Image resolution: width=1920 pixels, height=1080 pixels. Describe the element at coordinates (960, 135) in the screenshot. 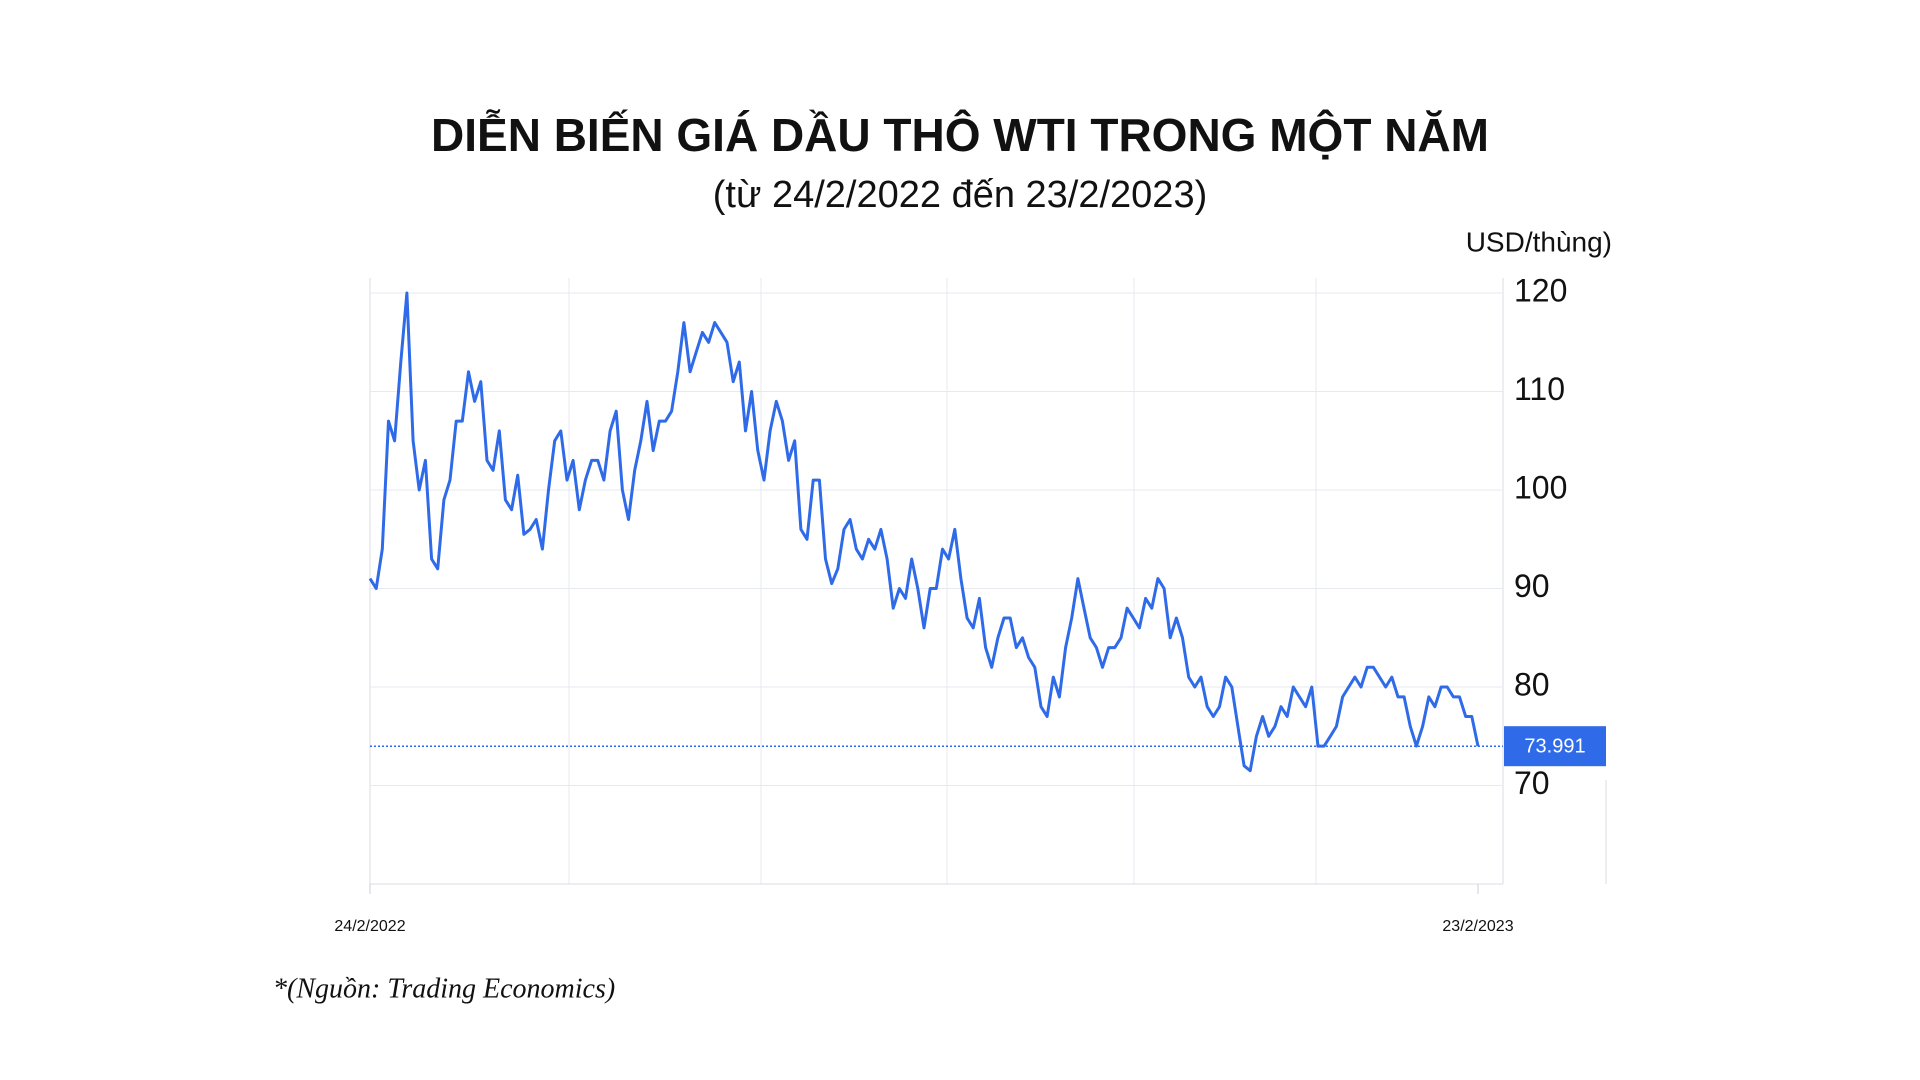

I see `chart-title: DIỄN BIẾN GIÁ DẦU THÔ WTI TRONG MỘT NĂM` at that location.